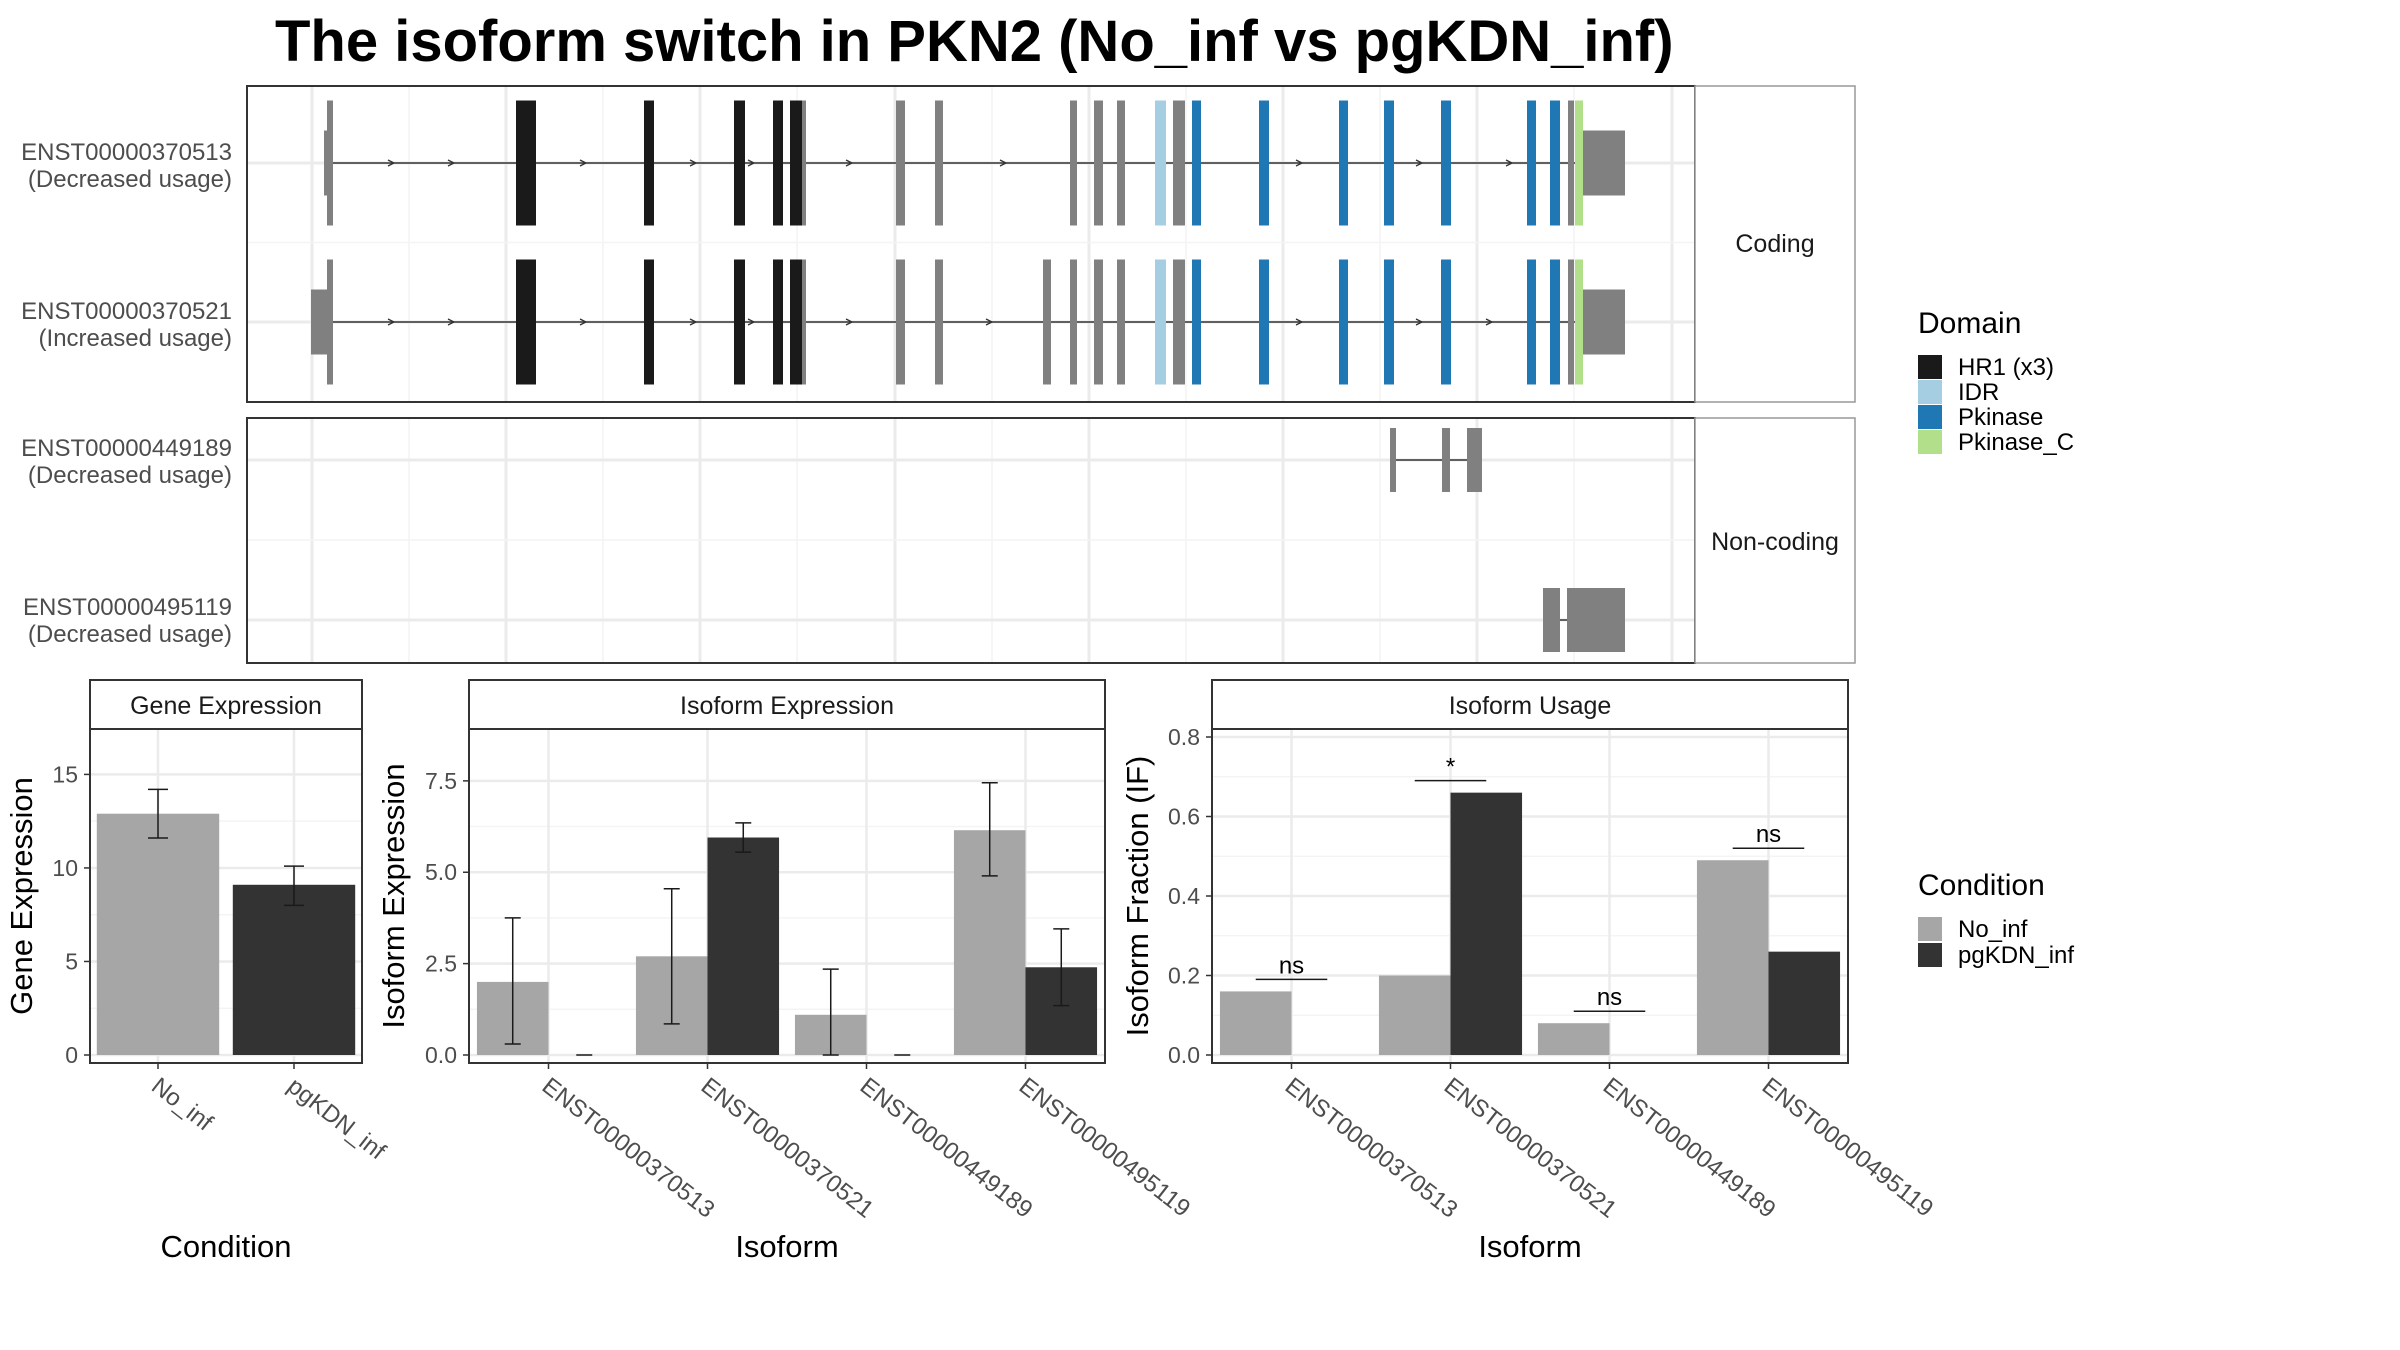 The width and height of the screenshot is (2400, 1350). I want to click on legend-label-idr: IDR, so click(1978, 392).